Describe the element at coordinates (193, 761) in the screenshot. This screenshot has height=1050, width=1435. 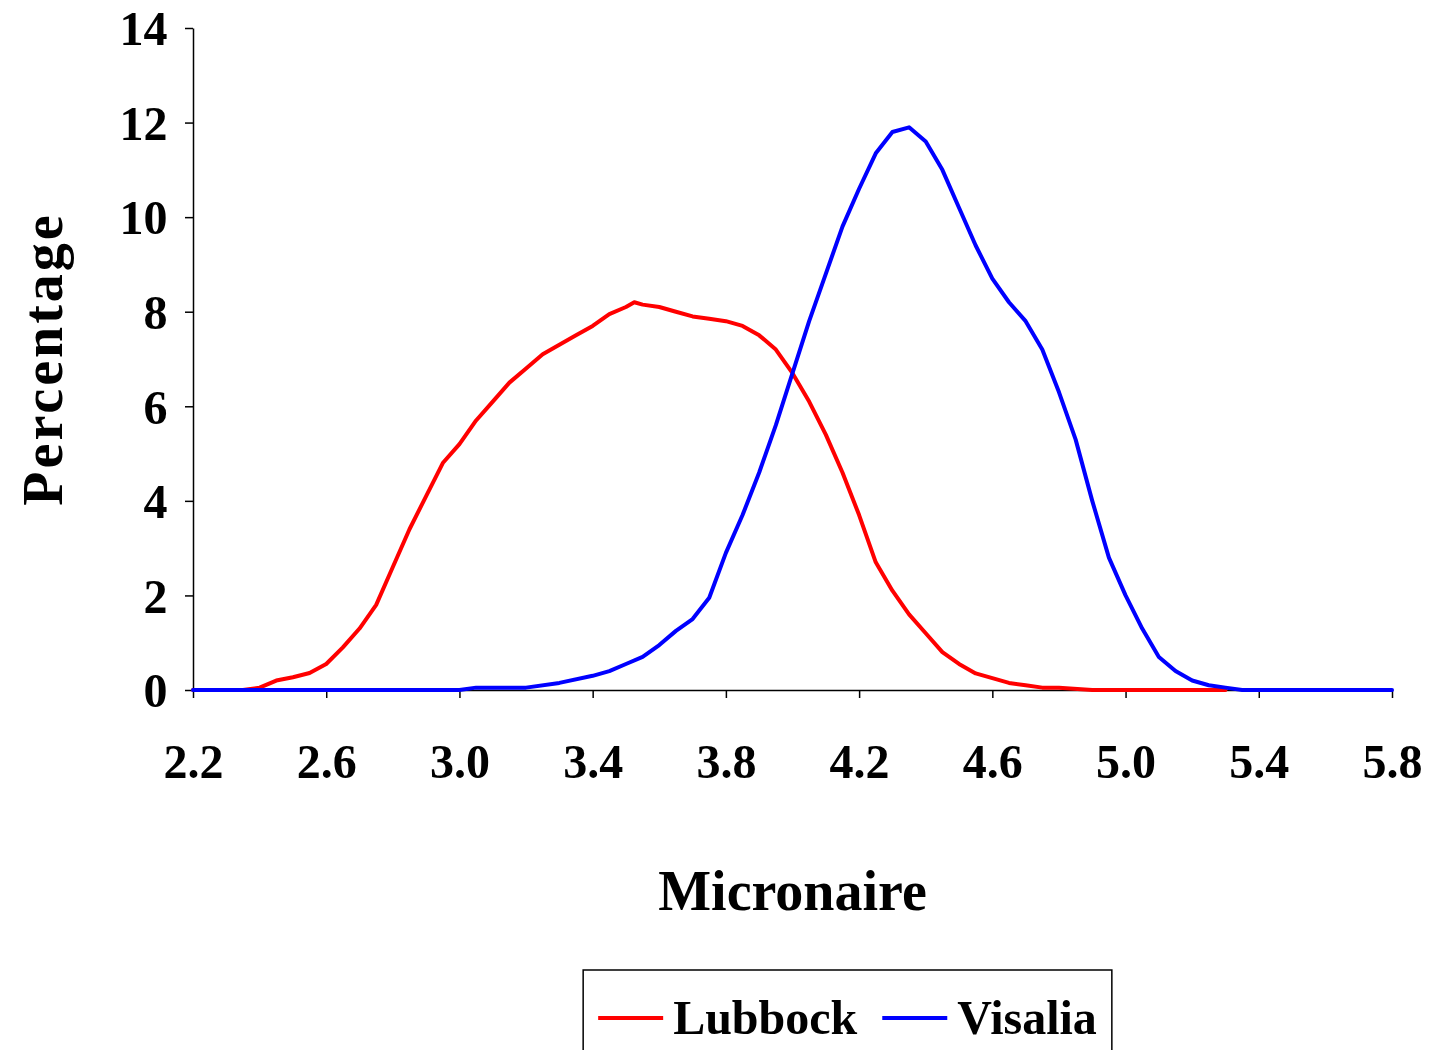
I see `x-tick-label: 2.2` at that location.